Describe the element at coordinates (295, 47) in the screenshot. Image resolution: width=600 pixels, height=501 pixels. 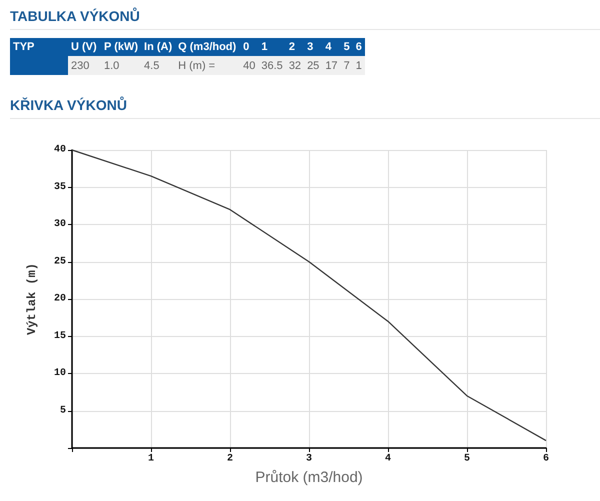
I see `text: 2` at that location.